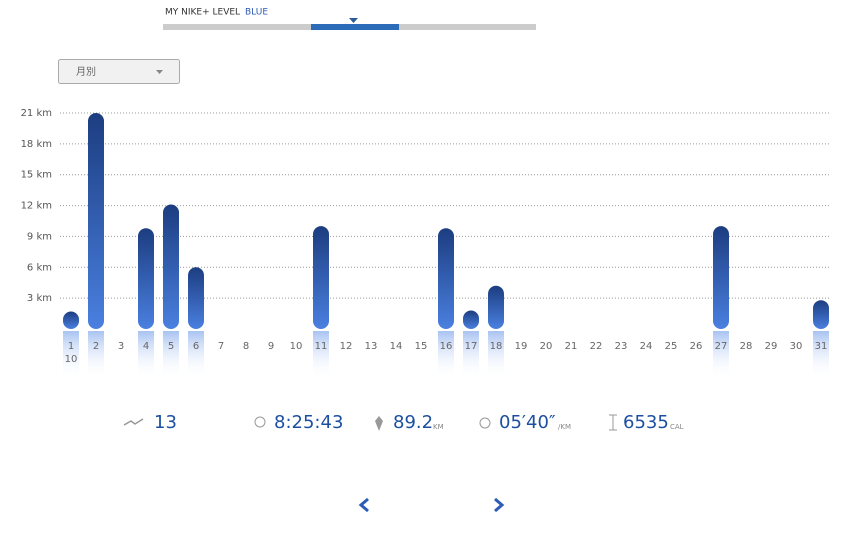 The image size is (862, 548). What do you see at coordinates (571, 346) in the screenshot?
I see `x-tick-label: 21` at bounding box center [571, 346].